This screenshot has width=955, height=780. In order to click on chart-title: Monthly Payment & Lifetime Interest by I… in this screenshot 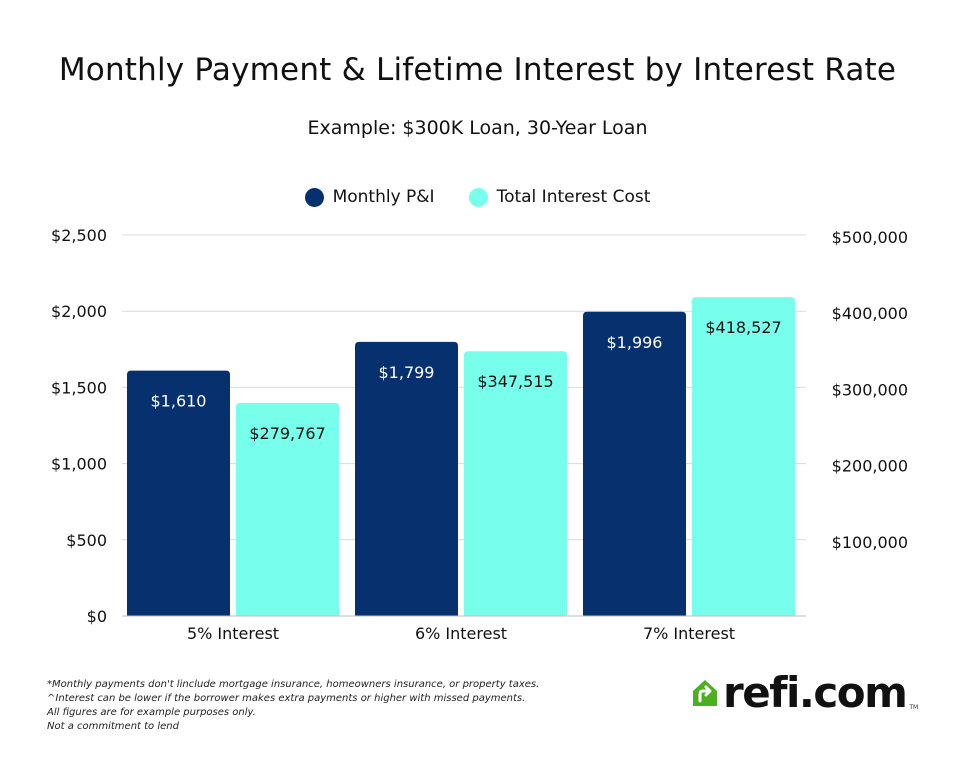, I will do `click(477, 70)`.